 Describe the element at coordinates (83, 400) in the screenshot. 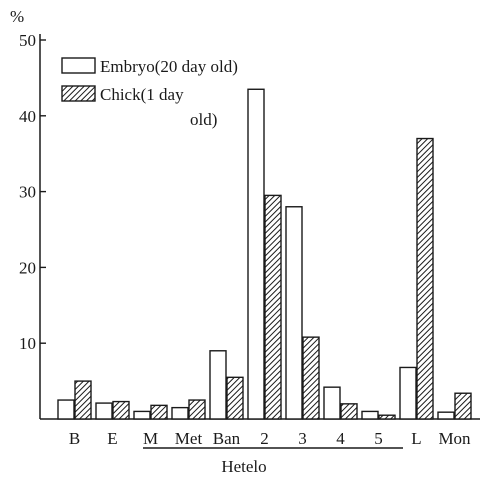

I see `bar-chick-b` at that location.